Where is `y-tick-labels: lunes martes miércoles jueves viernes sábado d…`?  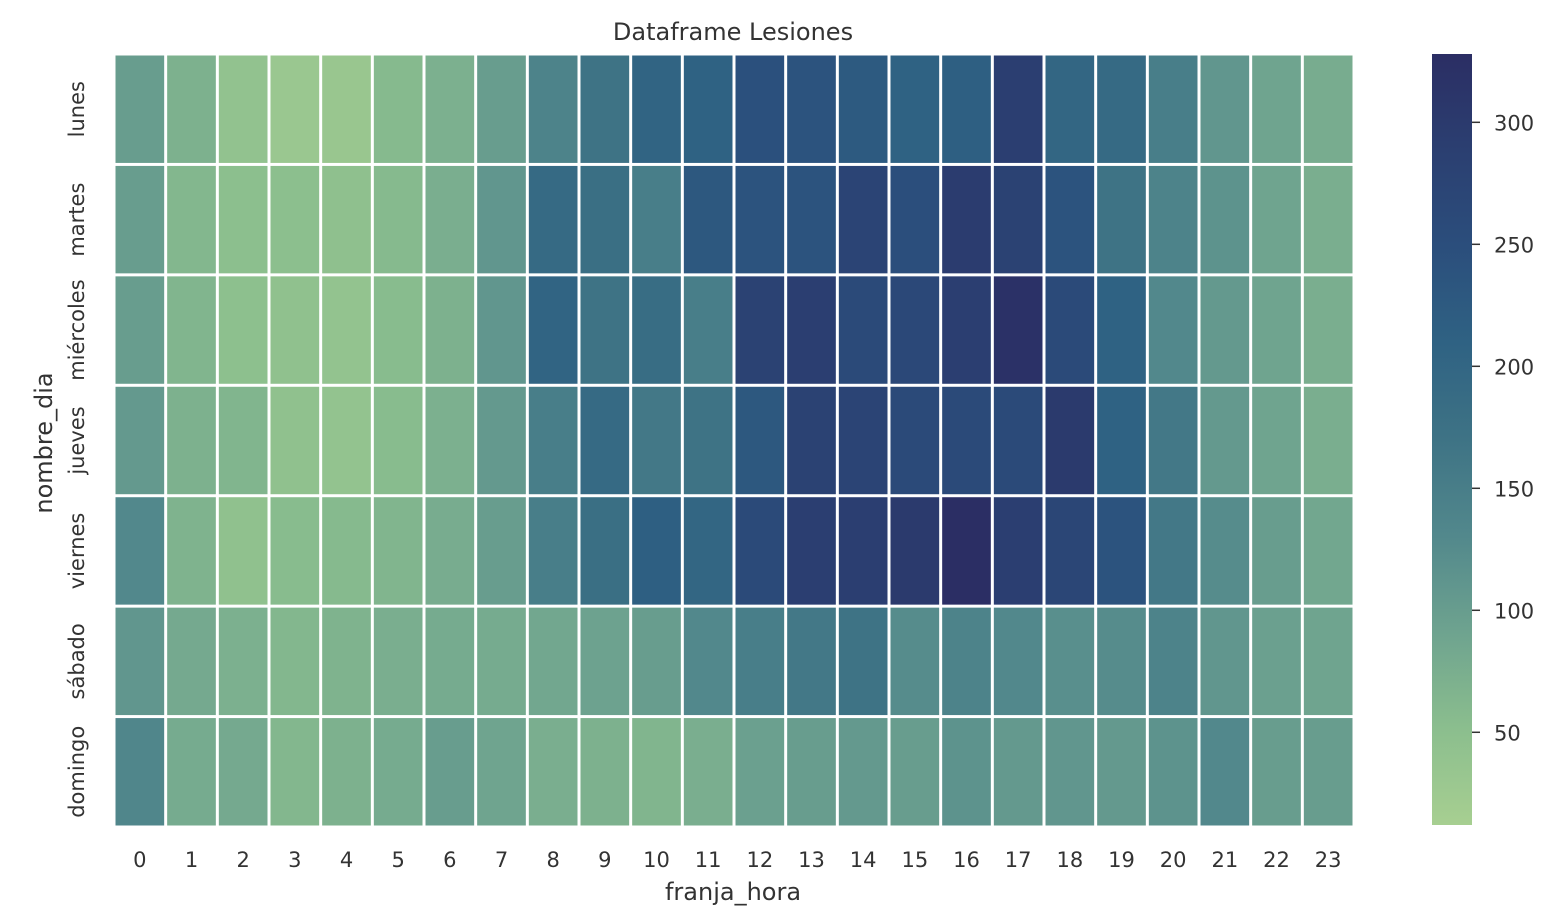 y-tick-labels: lunes martes miércoles jueves viernes sábado d… is located at coordinates (77, 449).